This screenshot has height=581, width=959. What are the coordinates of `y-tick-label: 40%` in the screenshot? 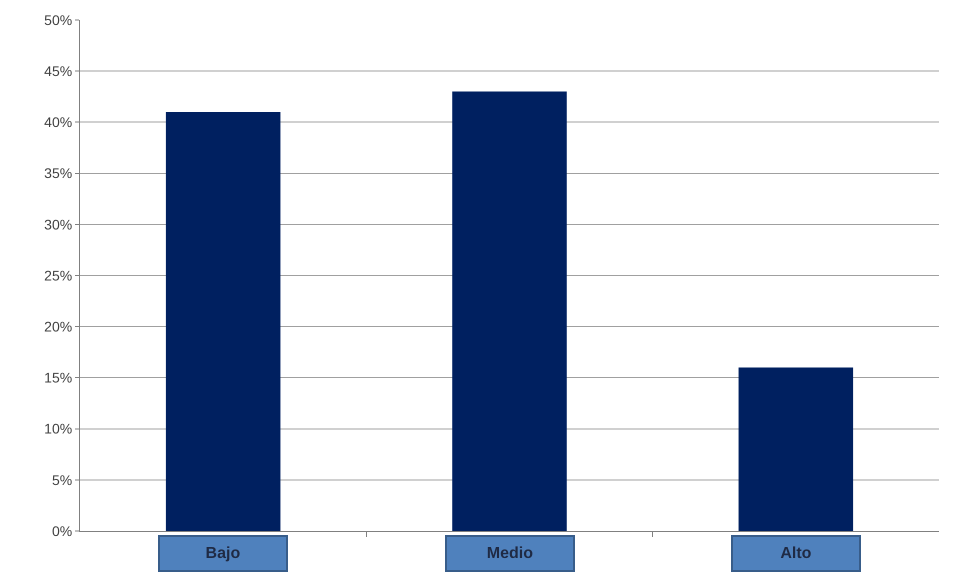 It's located at (58, 122).